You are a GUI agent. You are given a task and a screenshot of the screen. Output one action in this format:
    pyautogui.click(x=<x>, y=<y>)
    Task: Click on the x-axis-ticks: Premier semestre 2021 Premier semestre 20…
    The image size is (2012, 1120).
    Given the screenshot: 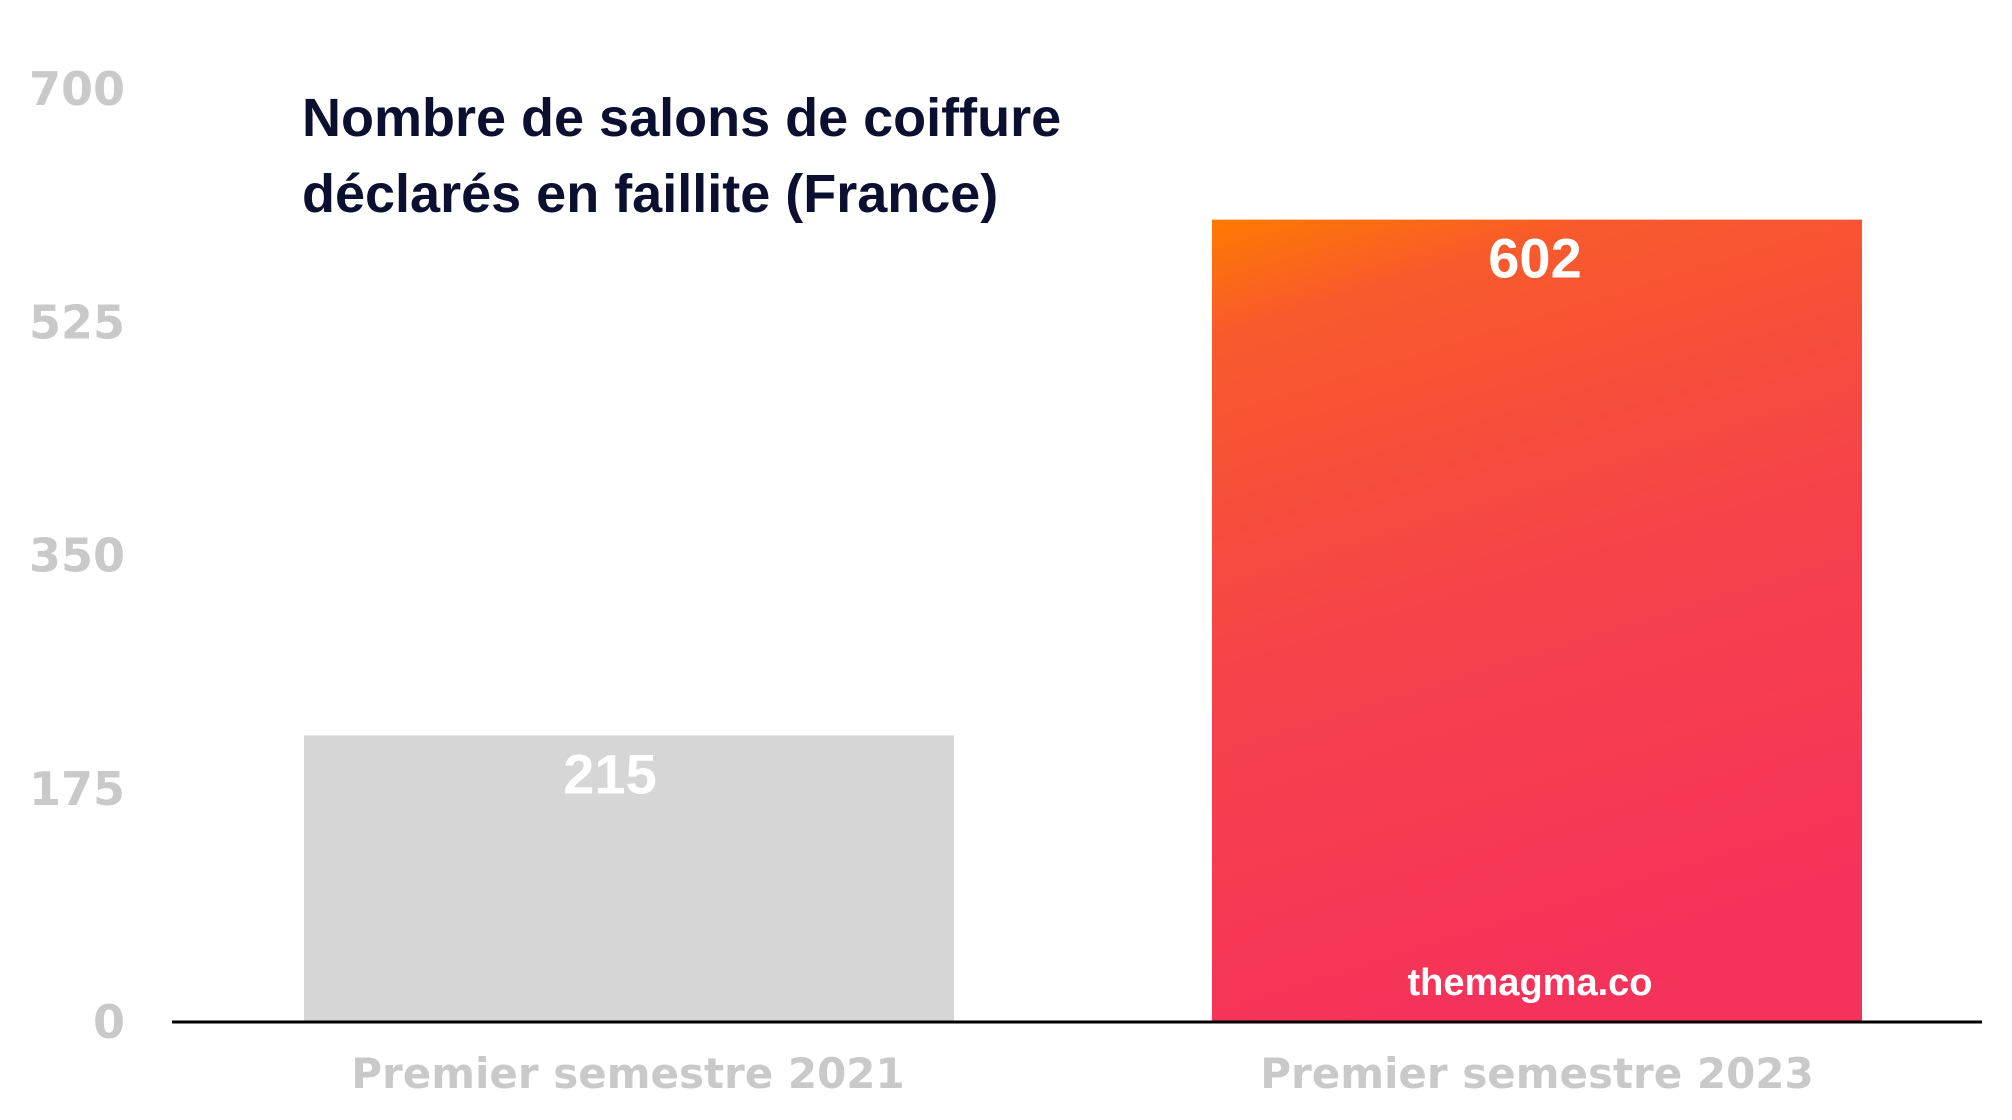 What is the action you would take?
    pyautogui.click(x=1082, y=1073)
    